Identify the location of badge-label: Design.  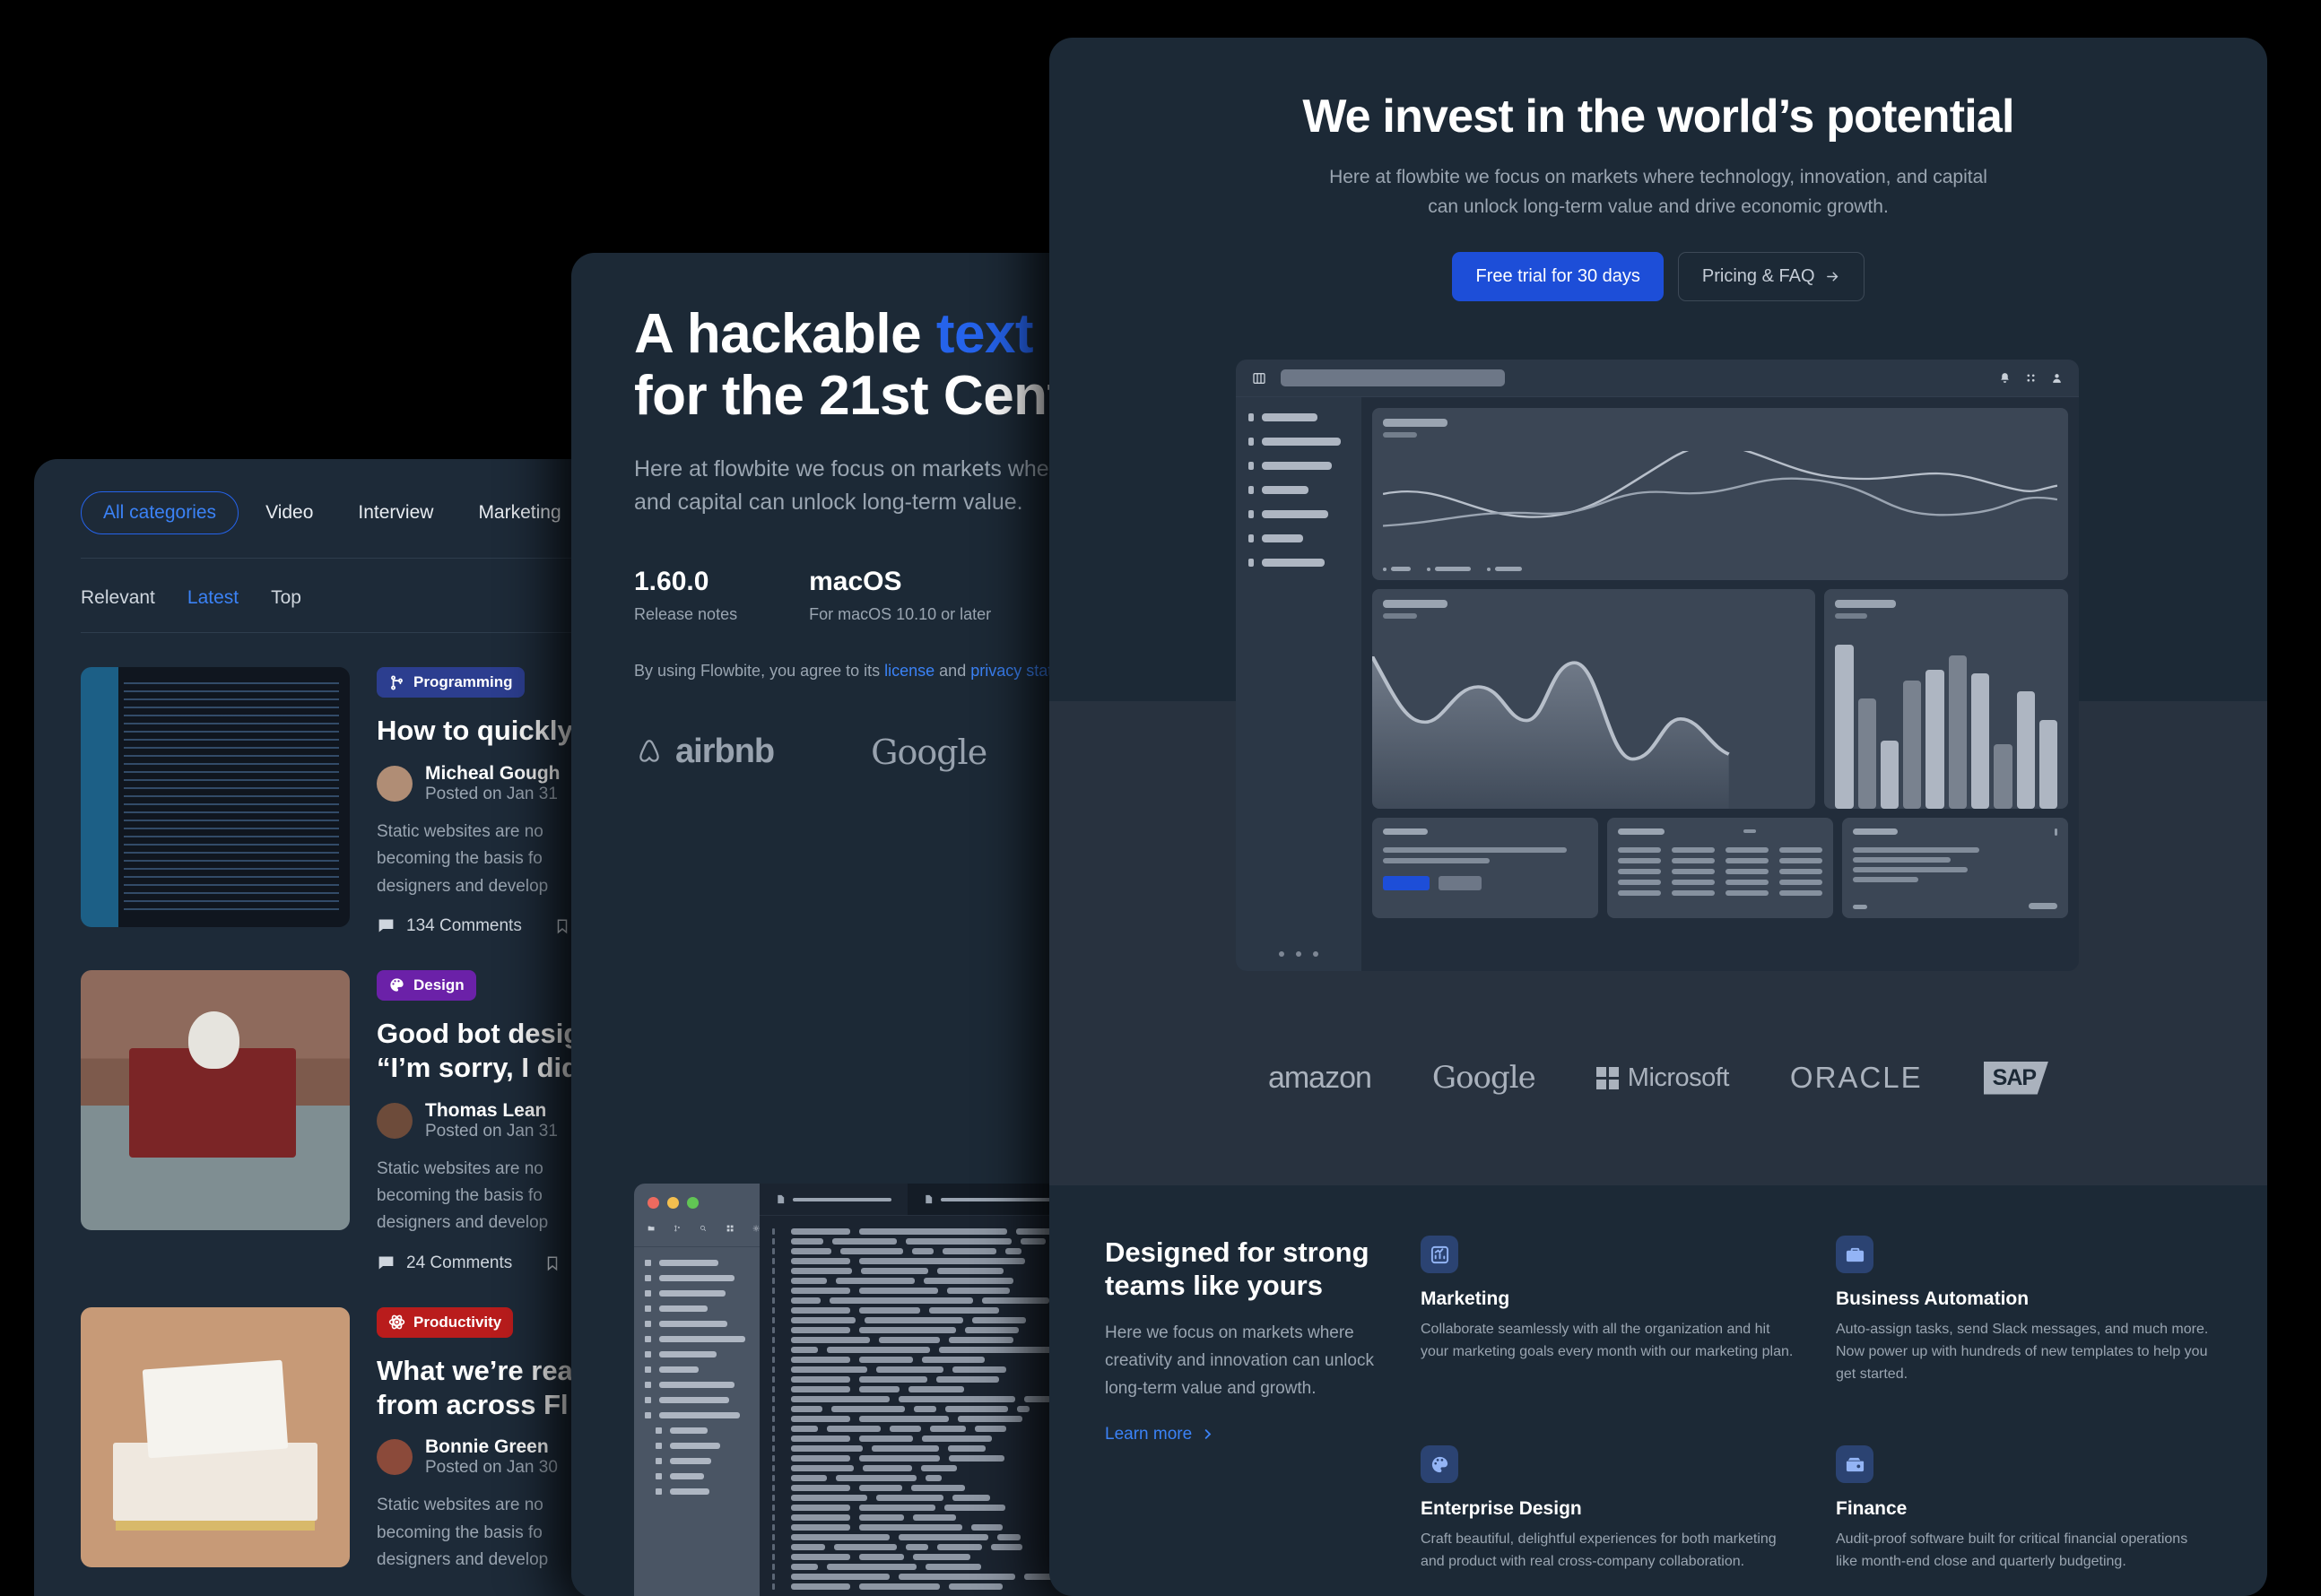
(439, 985).